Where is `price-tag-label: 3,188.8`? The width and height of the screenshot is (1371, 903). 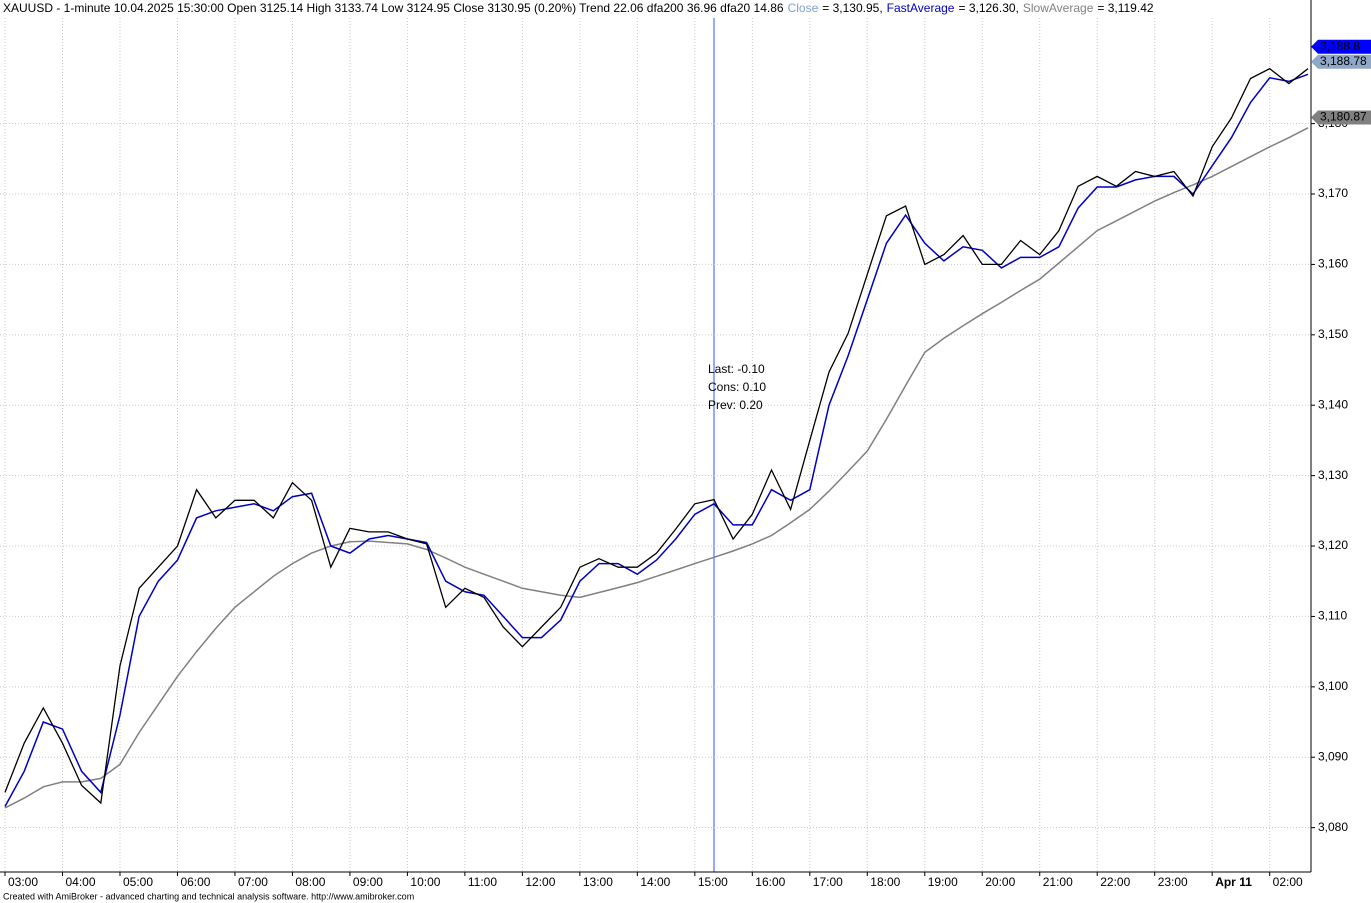 price-tag-label: 3,188.8 is located at coordinates (1340, 46).